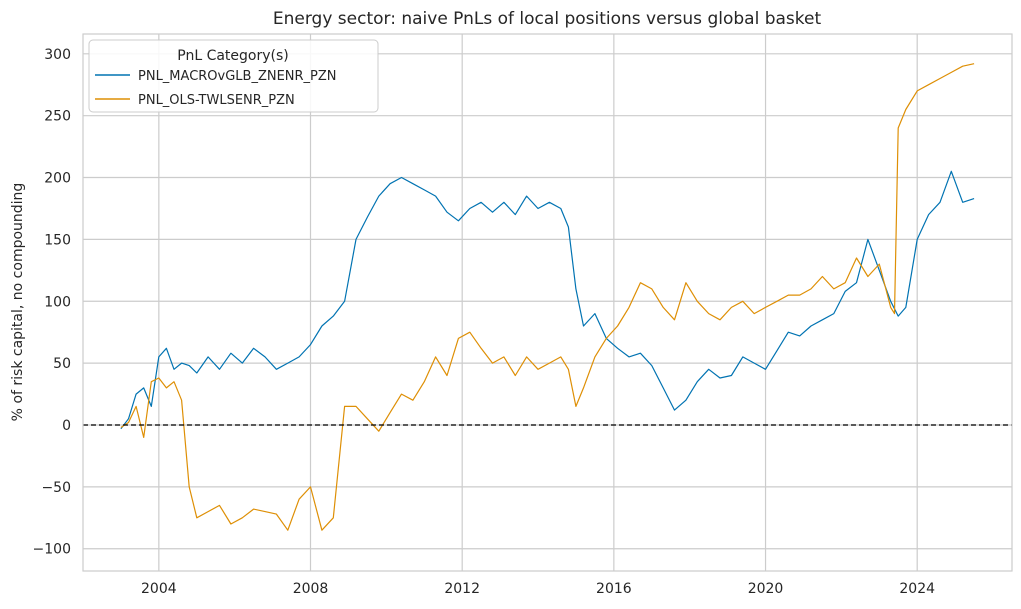  I want to click on y-tick-label: 250, so click(57, 117).